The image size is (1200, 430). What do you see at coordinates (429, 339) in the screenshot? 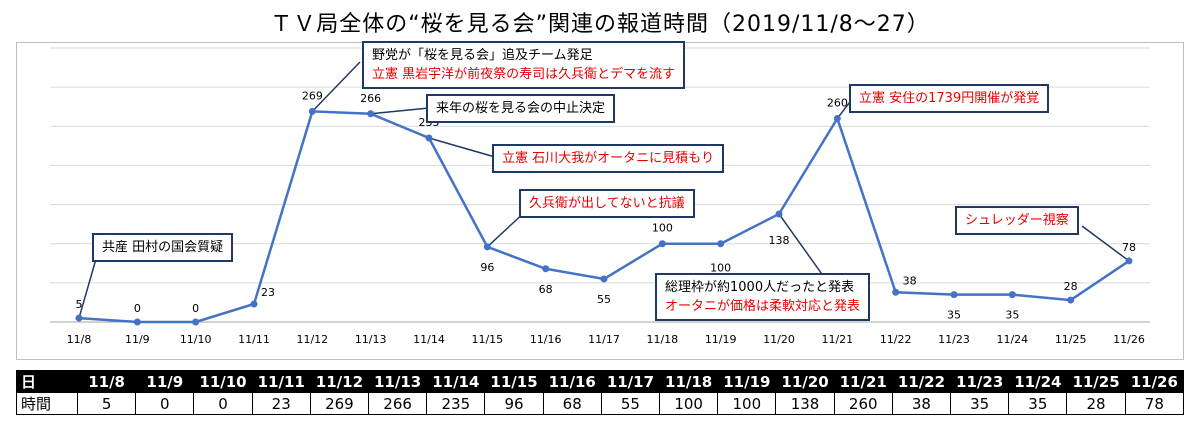
I see `x-tick-label: 11/14` at bounding box center [429, 339].